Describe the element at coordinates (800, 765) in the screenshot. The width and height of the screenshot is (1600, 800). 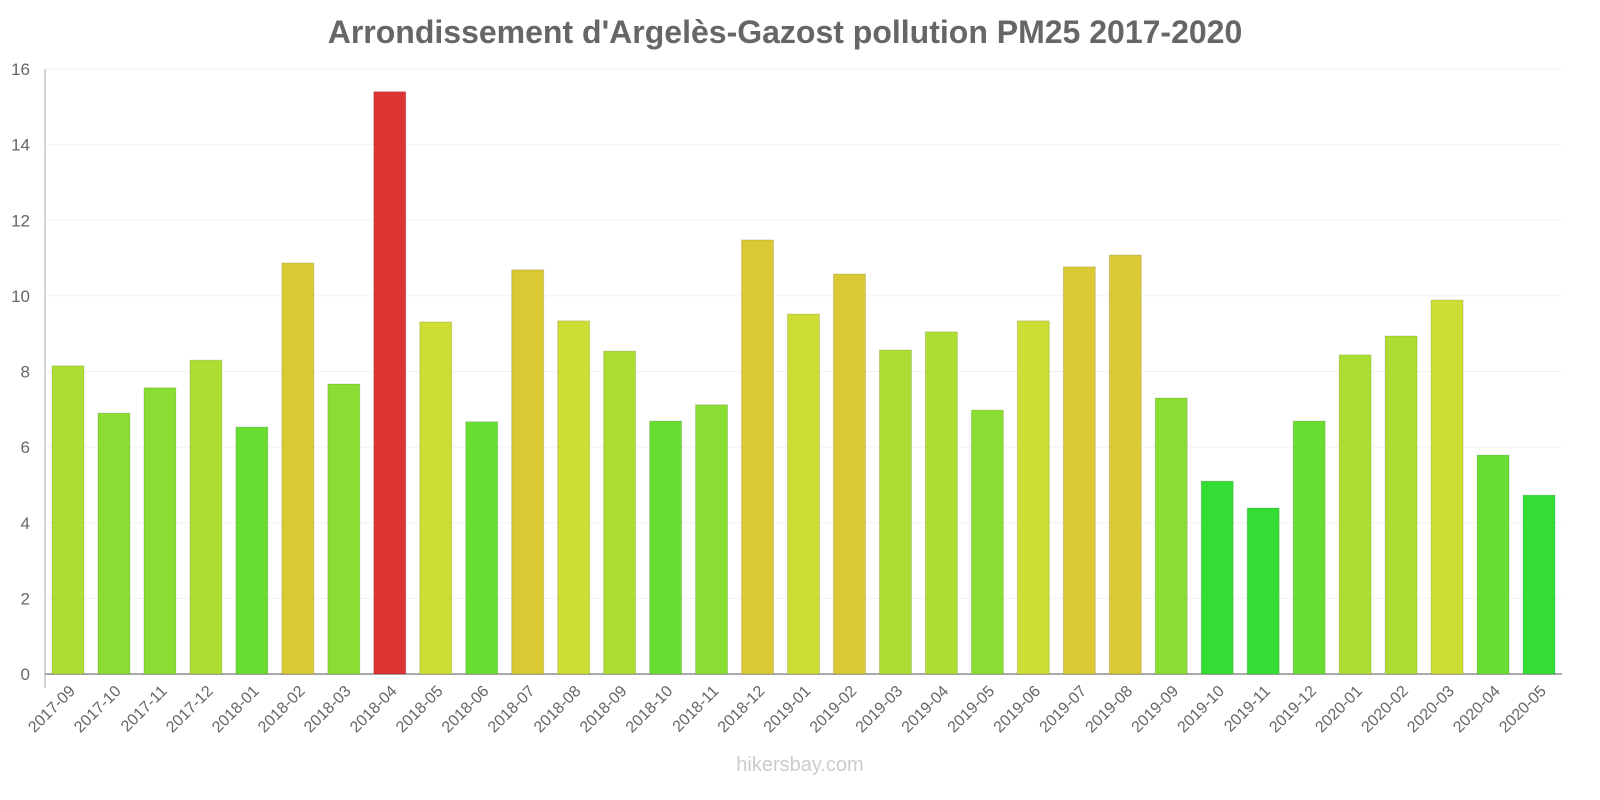
I see `watermark: hikersbay.com` at that location.